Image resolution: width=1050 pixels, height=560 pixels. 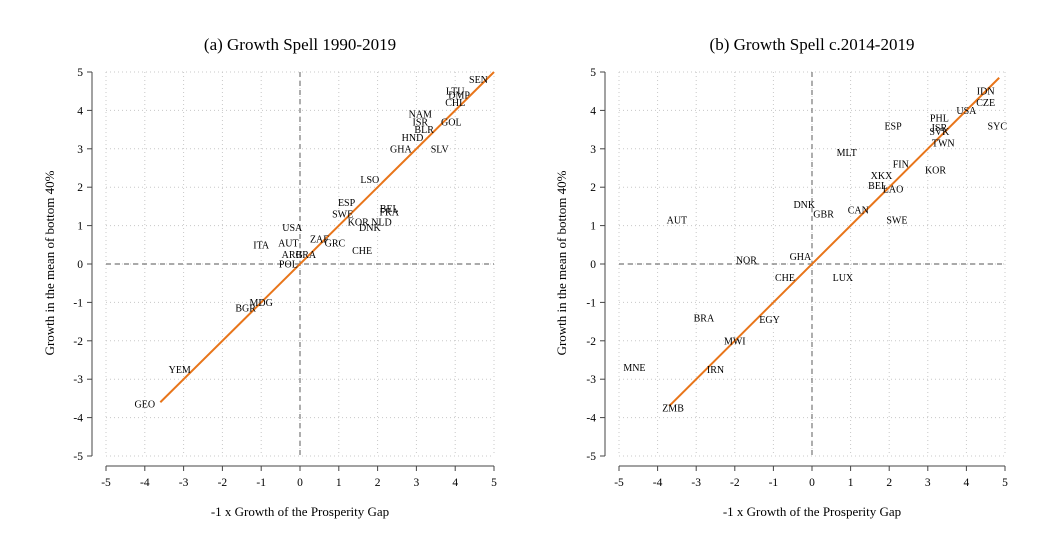 I want to click on panel-a-x-tick-label: 0, so click(x=300, y=483).